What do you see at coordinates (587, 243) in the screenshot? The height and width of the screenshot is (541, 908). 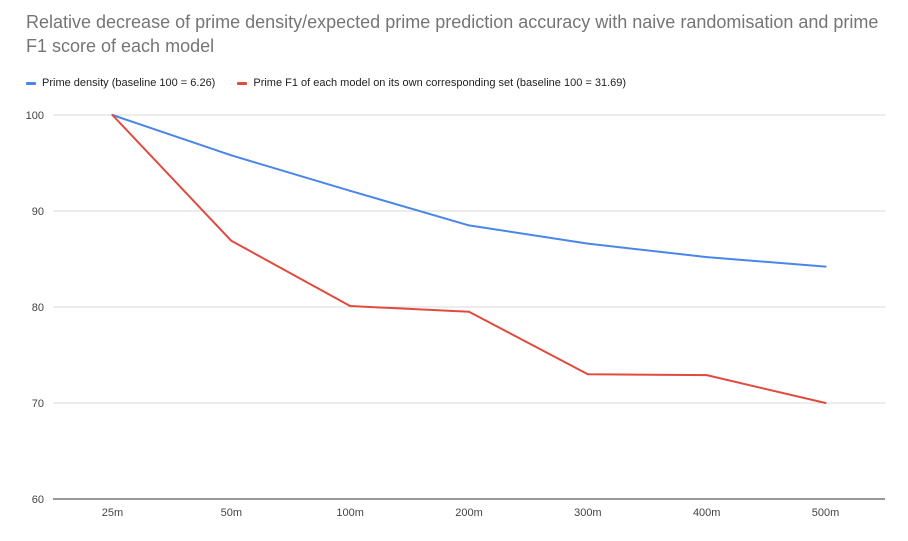 I see `data-point-prime-density-300m` at bounding box center [587, 243].